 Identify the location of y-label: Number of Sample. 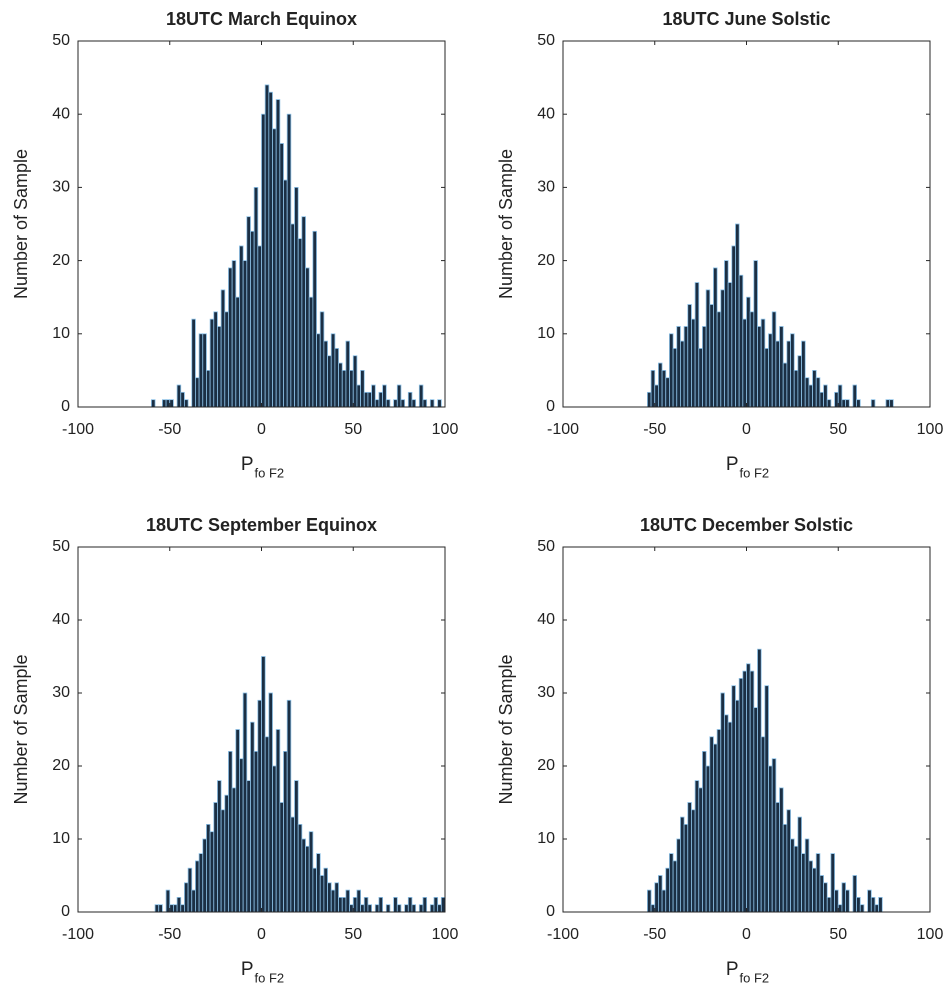
(506, 224).